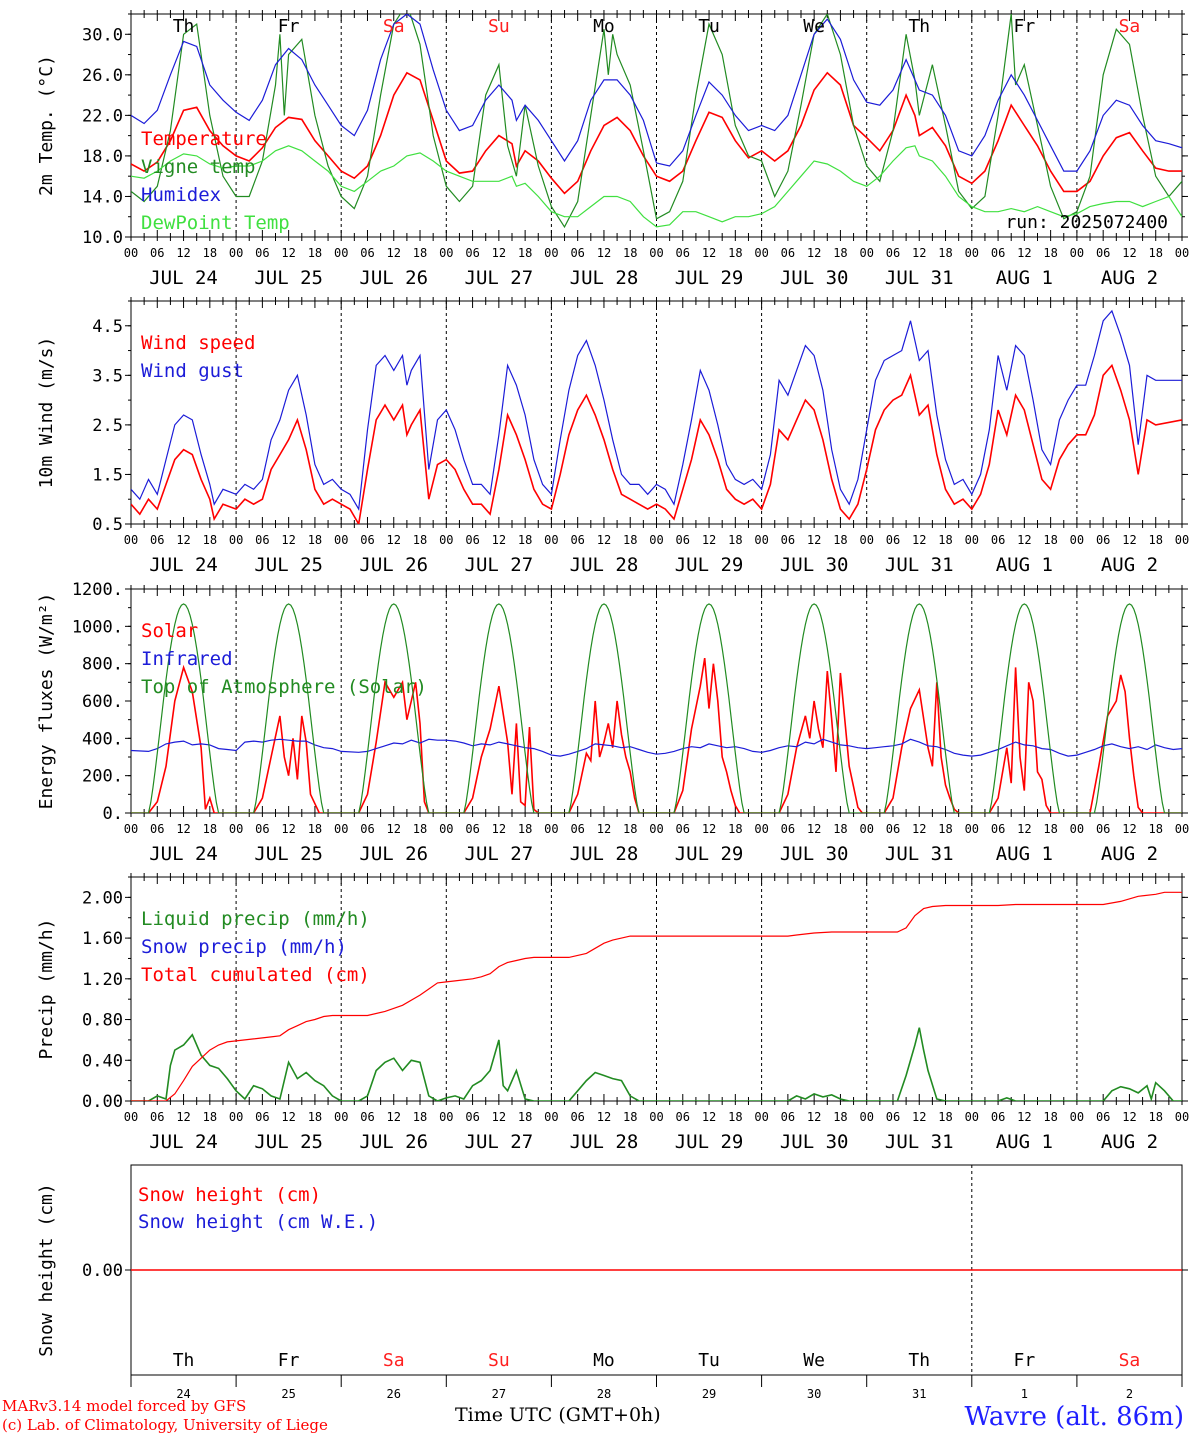 The image size is (1194, 1440). What do you see at coordinates (102, 702) in the screenshot?
I see `y-tick-label: 600.` at bounding box center [102, 702].